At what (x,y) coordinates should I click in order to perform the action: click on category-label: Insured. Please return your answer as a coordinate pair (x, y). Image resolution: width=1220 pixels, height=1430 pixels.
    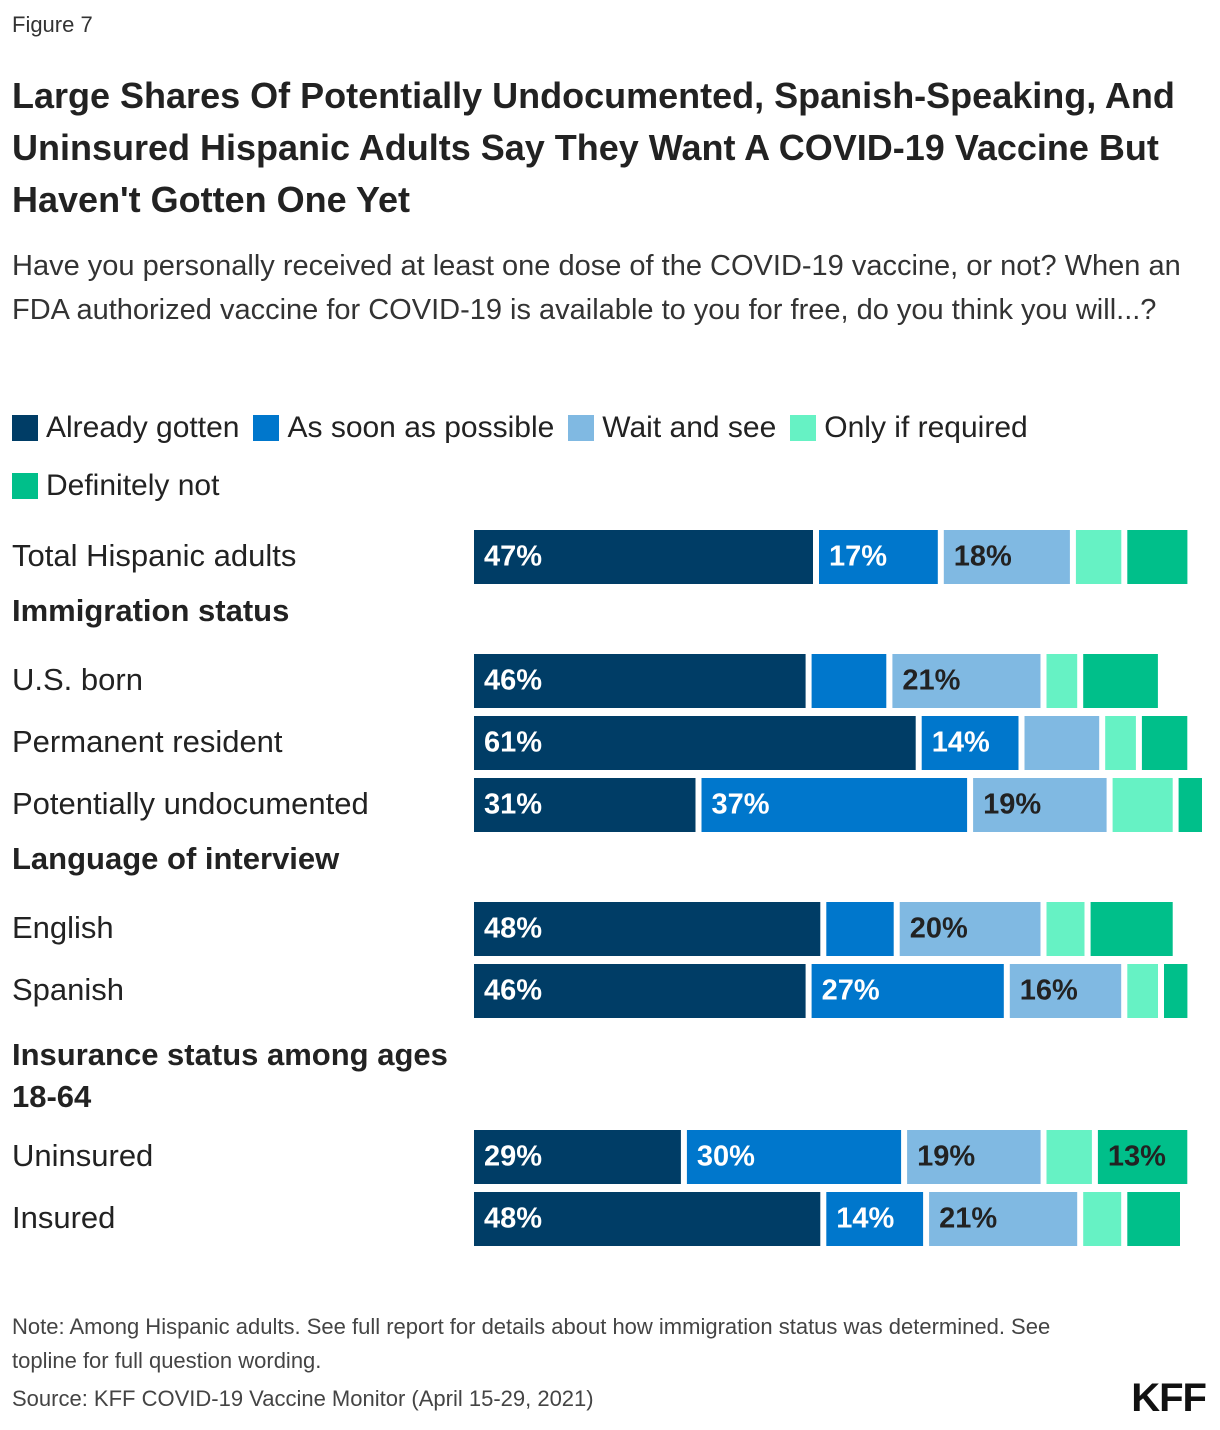
    Looking at the image, I should click on (63, 1217).